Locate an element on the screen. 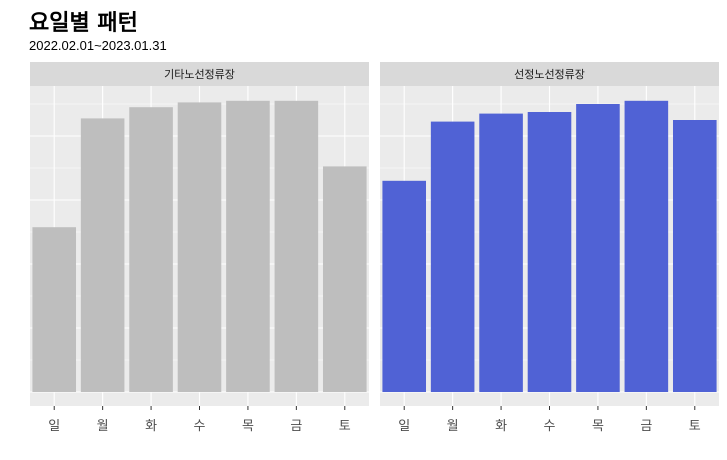 The width and height of the screenshot is (727, 460). facet-strip-label: 기타노선정류장 is located at coordinates (199, 74).